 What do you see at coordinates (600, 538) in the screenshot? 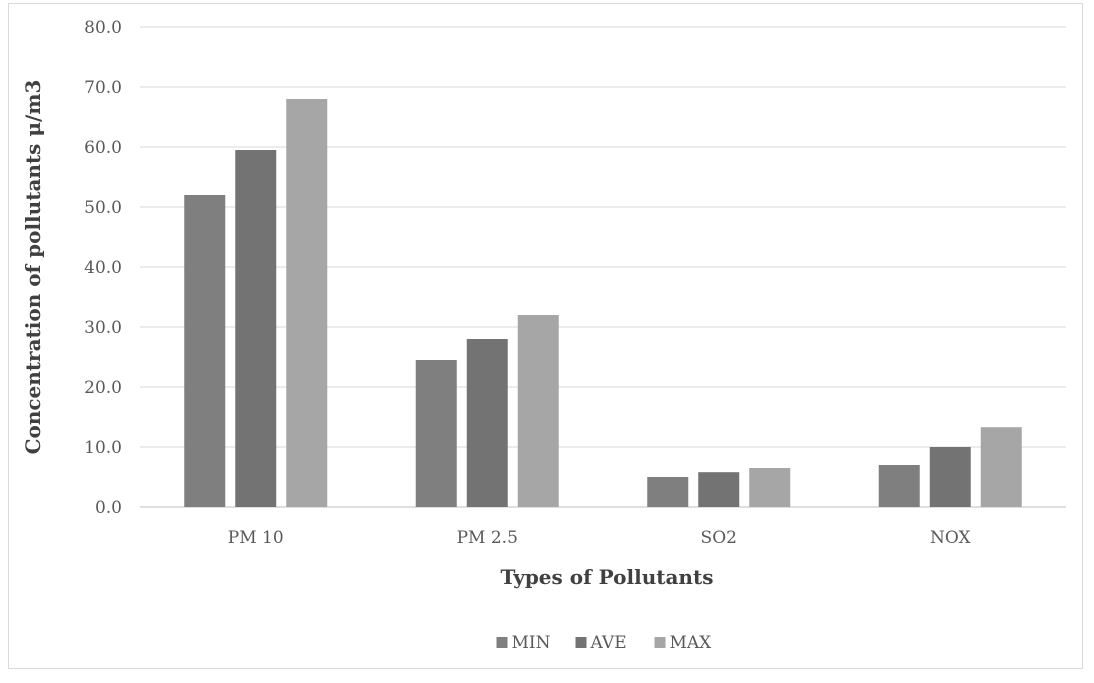
I see `x-tick-labels: PM 10 PM 2.5 SO2 NOX` at bounding box center [600, 538].